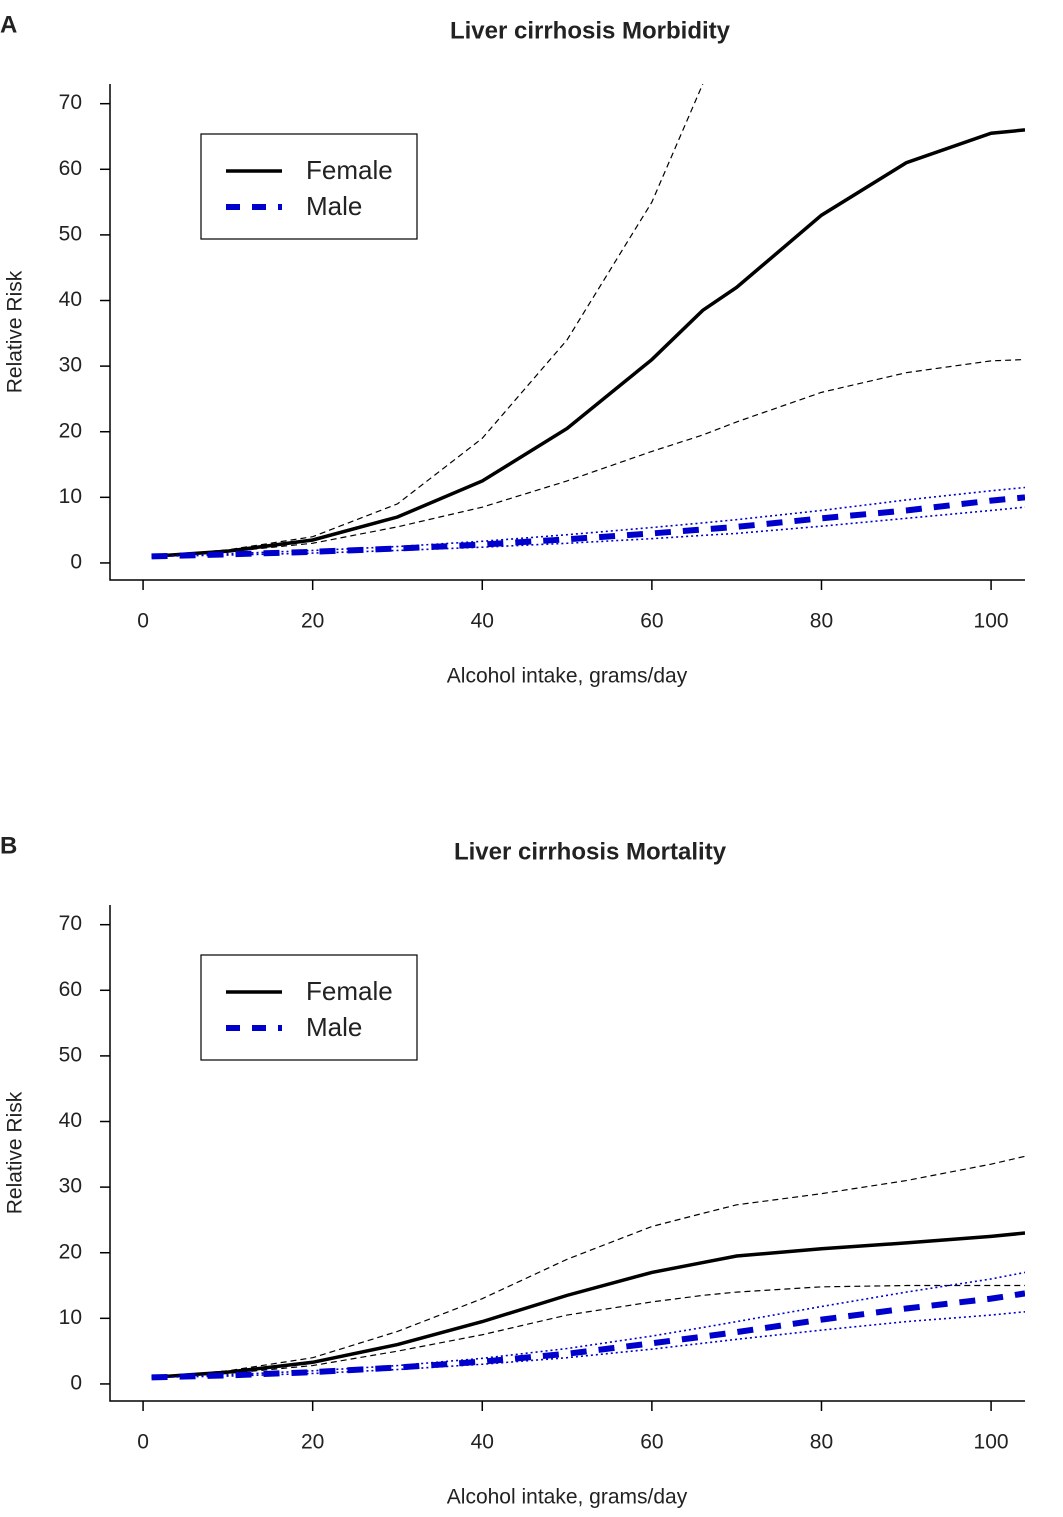  I want to click on panel-label: B, so click(8, 845).